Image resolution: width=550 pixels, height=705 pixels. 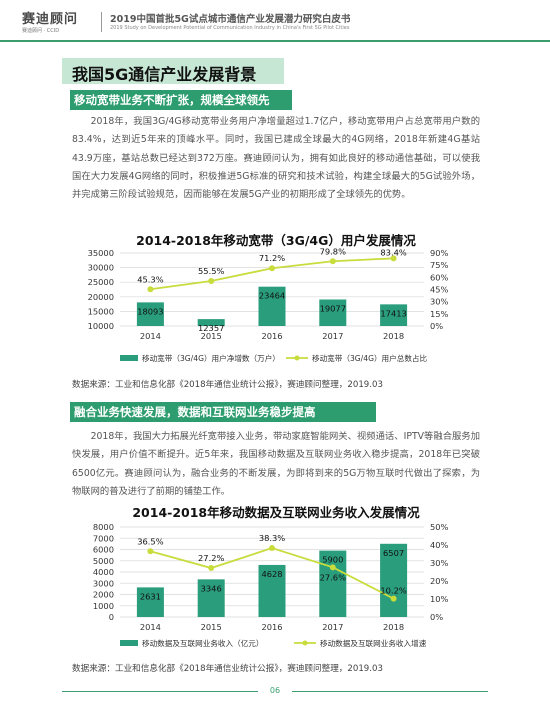 What do you see at coordinates (101, 297) in the screenshot?
I see `y-axis-tick-label: 20000` at bounding box center [101, 297].